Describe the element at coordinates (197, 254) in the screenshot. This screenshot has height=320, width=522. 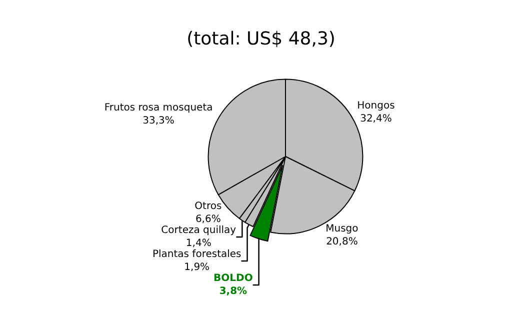
I see `slice-label: Plantas forestales` at that location.